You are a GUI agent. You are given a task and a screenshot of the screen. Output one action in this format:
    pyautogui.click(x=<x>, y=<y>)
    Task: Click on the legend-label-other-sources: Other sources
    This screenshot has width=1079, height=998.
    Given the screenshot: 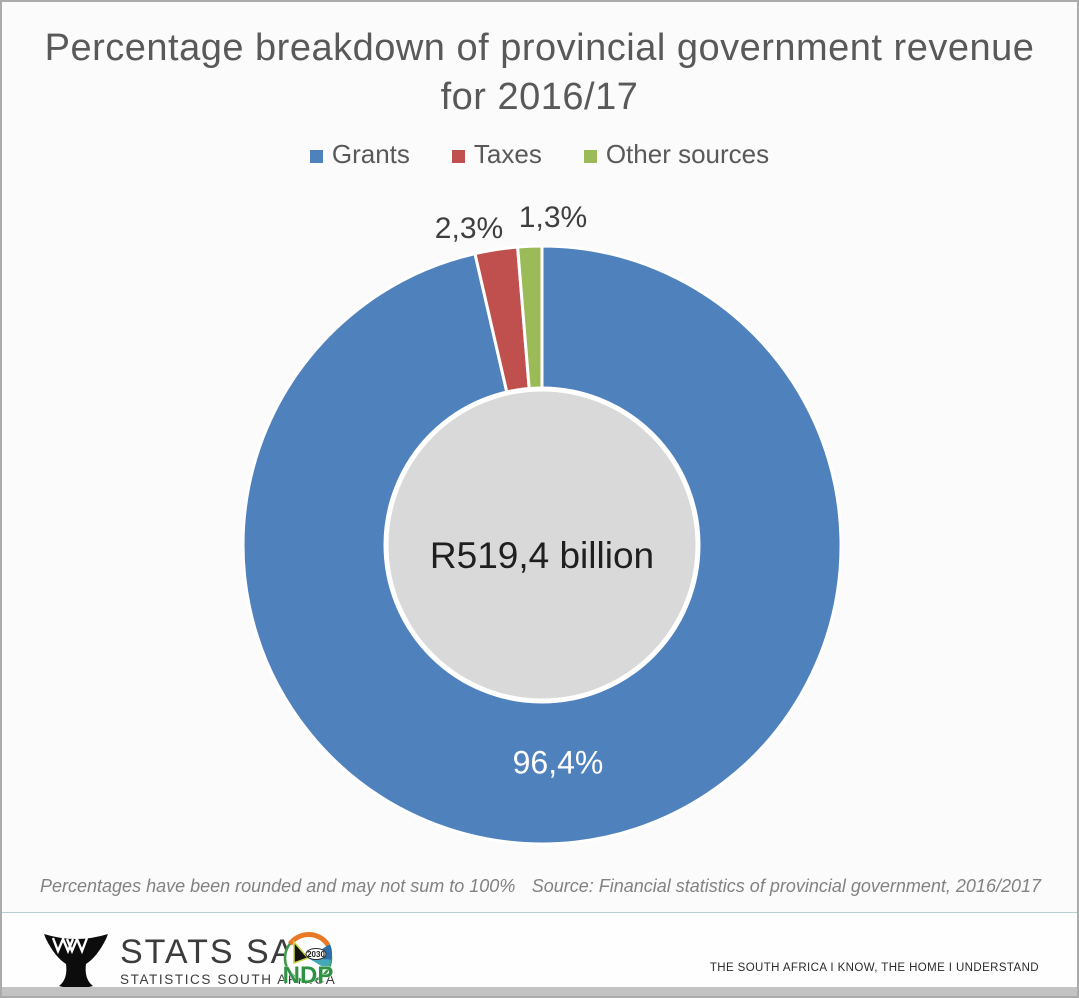 What is the action you would take?
    pyautogui.click(x=687, y=154)
    